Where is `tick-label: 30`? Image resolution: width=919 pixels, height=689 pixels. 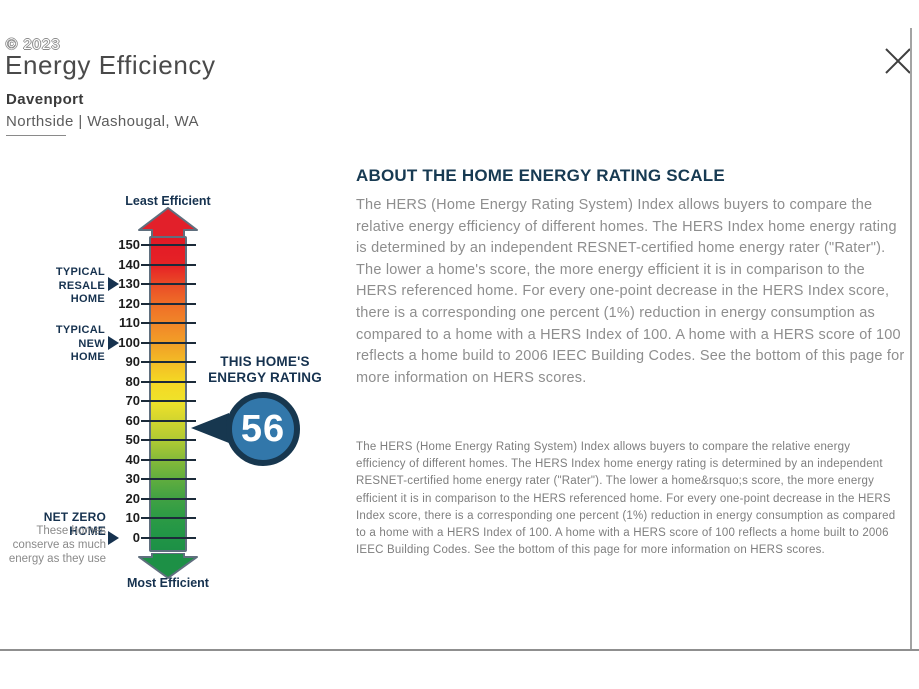 tick-label: 30 is located at coordinates (132, 479).